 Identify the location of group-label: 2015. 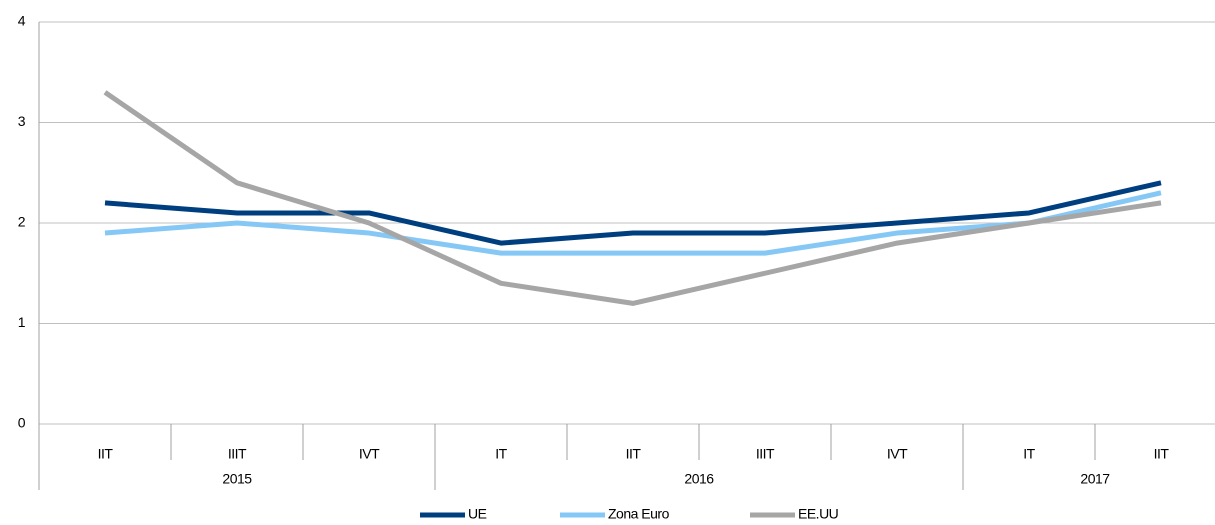
(237, 479).